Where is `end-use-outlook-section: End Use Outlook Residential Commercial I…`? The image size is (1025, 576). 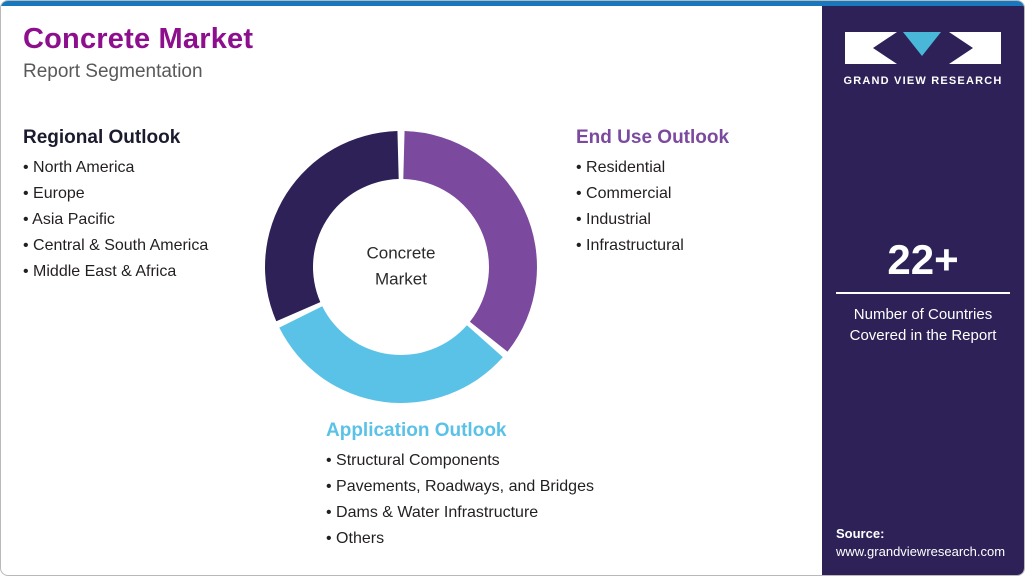 end-use-outlook-section: End Use Outlook Residential Commercial I… is located at coordinates (686, 195).